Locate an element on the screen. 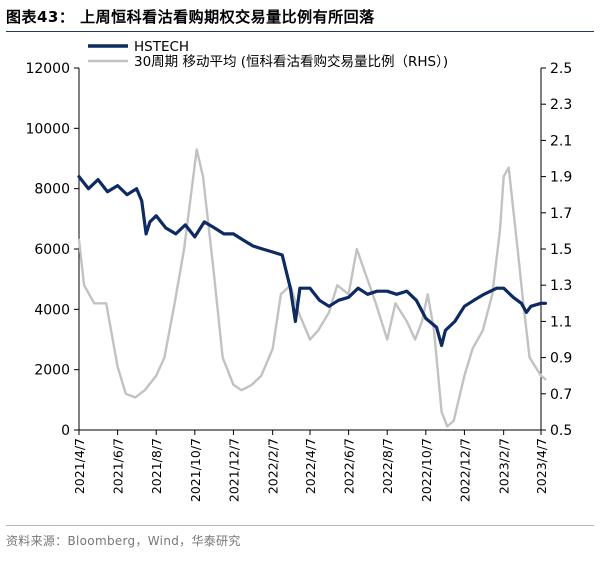  right-axis-ticks: 0.5 0.7 0.9 1.1 1.3 1.5 1.7 1.9 2.1 2.3 2.5 is located at coordinates (556, 250).